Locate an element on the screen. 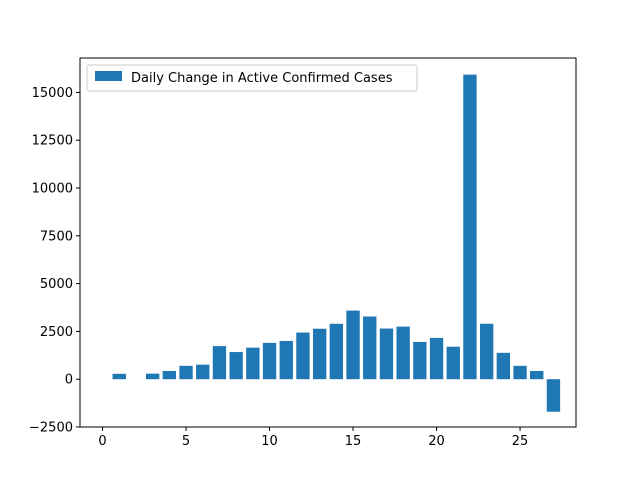 This screenshot has height=480, width=640. y-tick-label: 10000 is located at coordinates (52, 189).